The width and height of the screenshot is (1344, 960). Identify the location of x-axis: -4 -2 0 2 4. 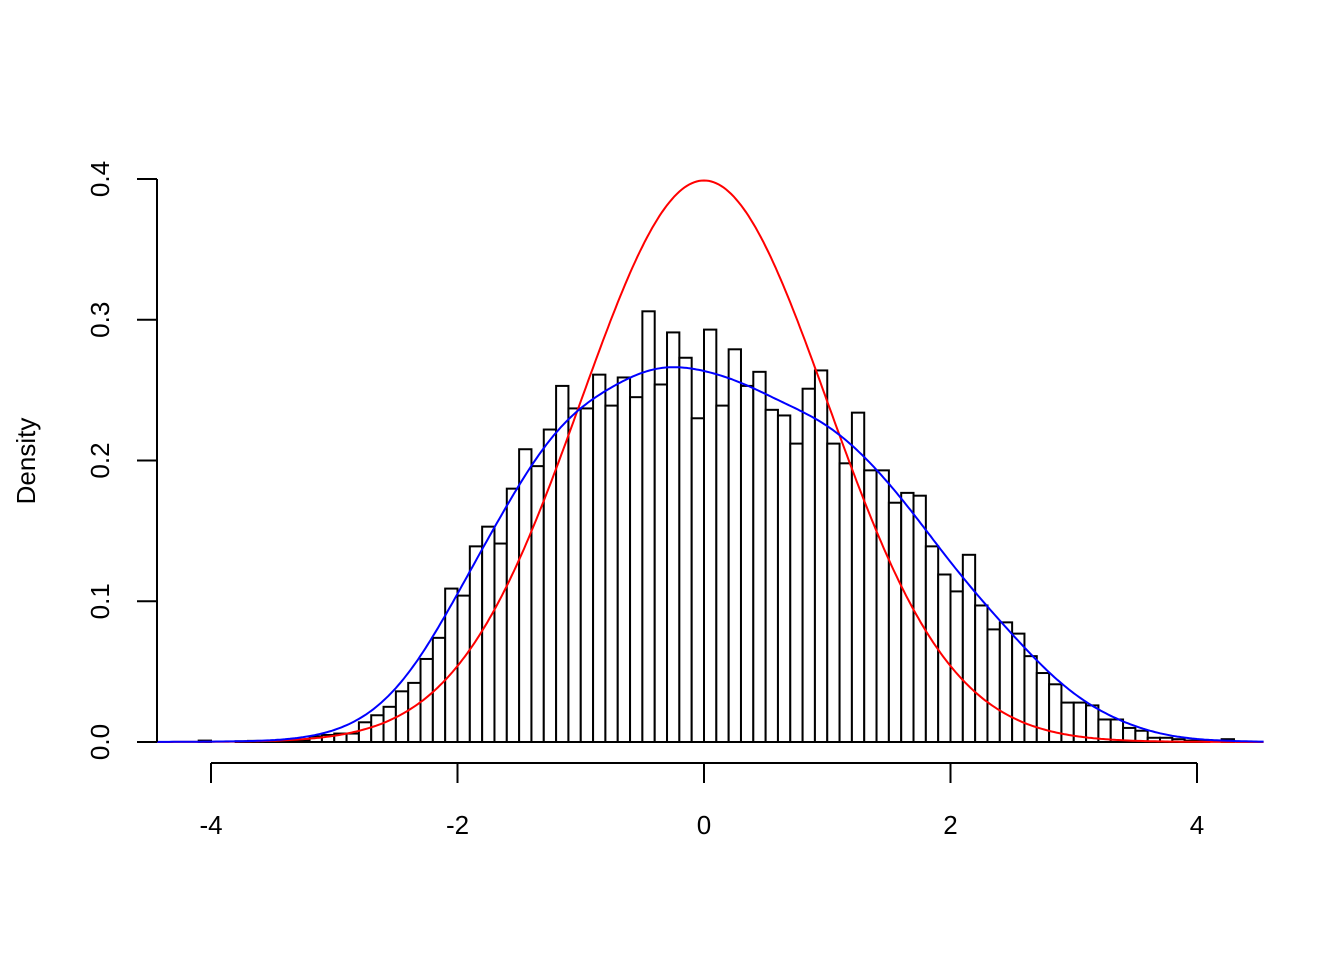
(701, 801).